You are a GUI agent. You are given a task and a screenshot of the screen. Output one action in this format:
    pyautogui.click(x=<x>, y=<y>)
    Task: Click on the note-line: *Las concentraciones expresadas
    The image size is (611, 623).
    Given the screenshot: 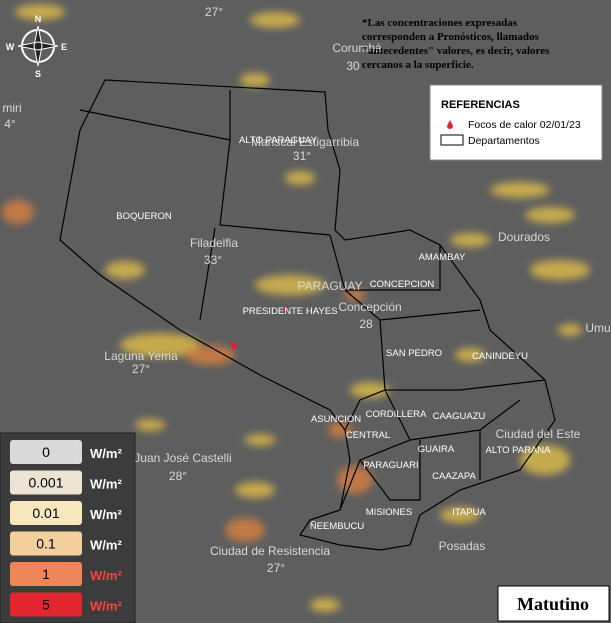 What is the action you would take?
    pyautogui.click(x=440, y=23)
    